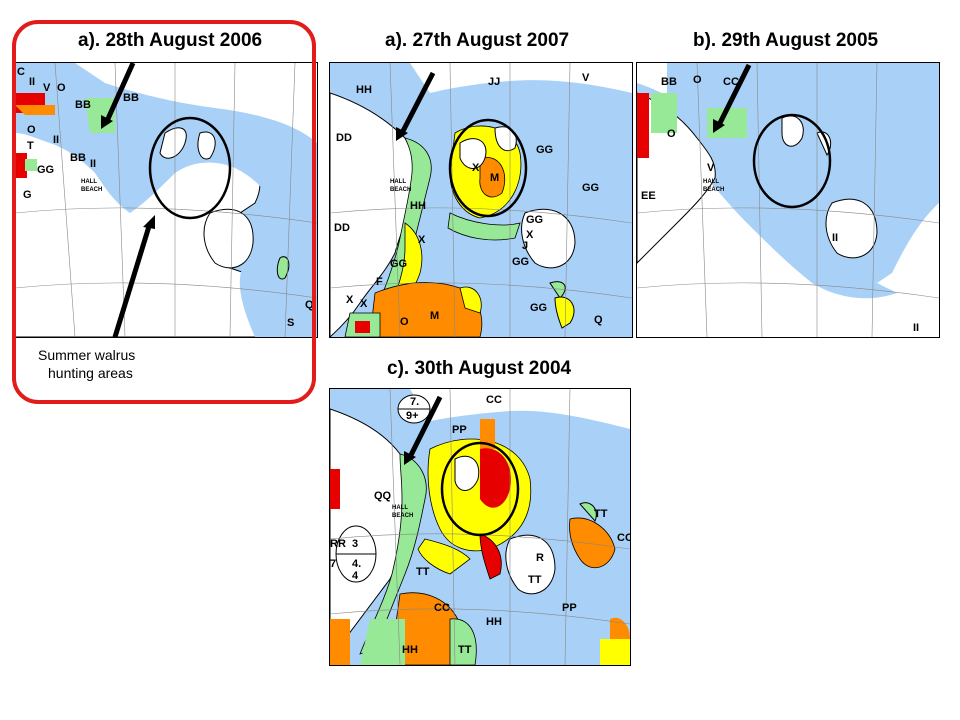 The width and height of the screenshot is (960, 720). Describe the element at coordinates (412, 416) in the screenshot. I see `legend-top-value: 9+` at that location.